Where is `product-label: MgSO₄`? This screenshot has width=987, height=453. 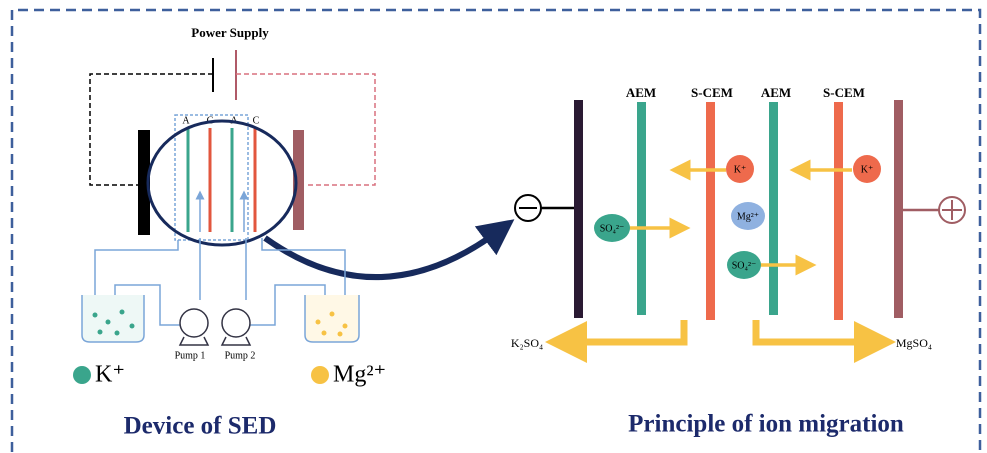
product-label: MgSO₄ is located at coordinates (914, 343).